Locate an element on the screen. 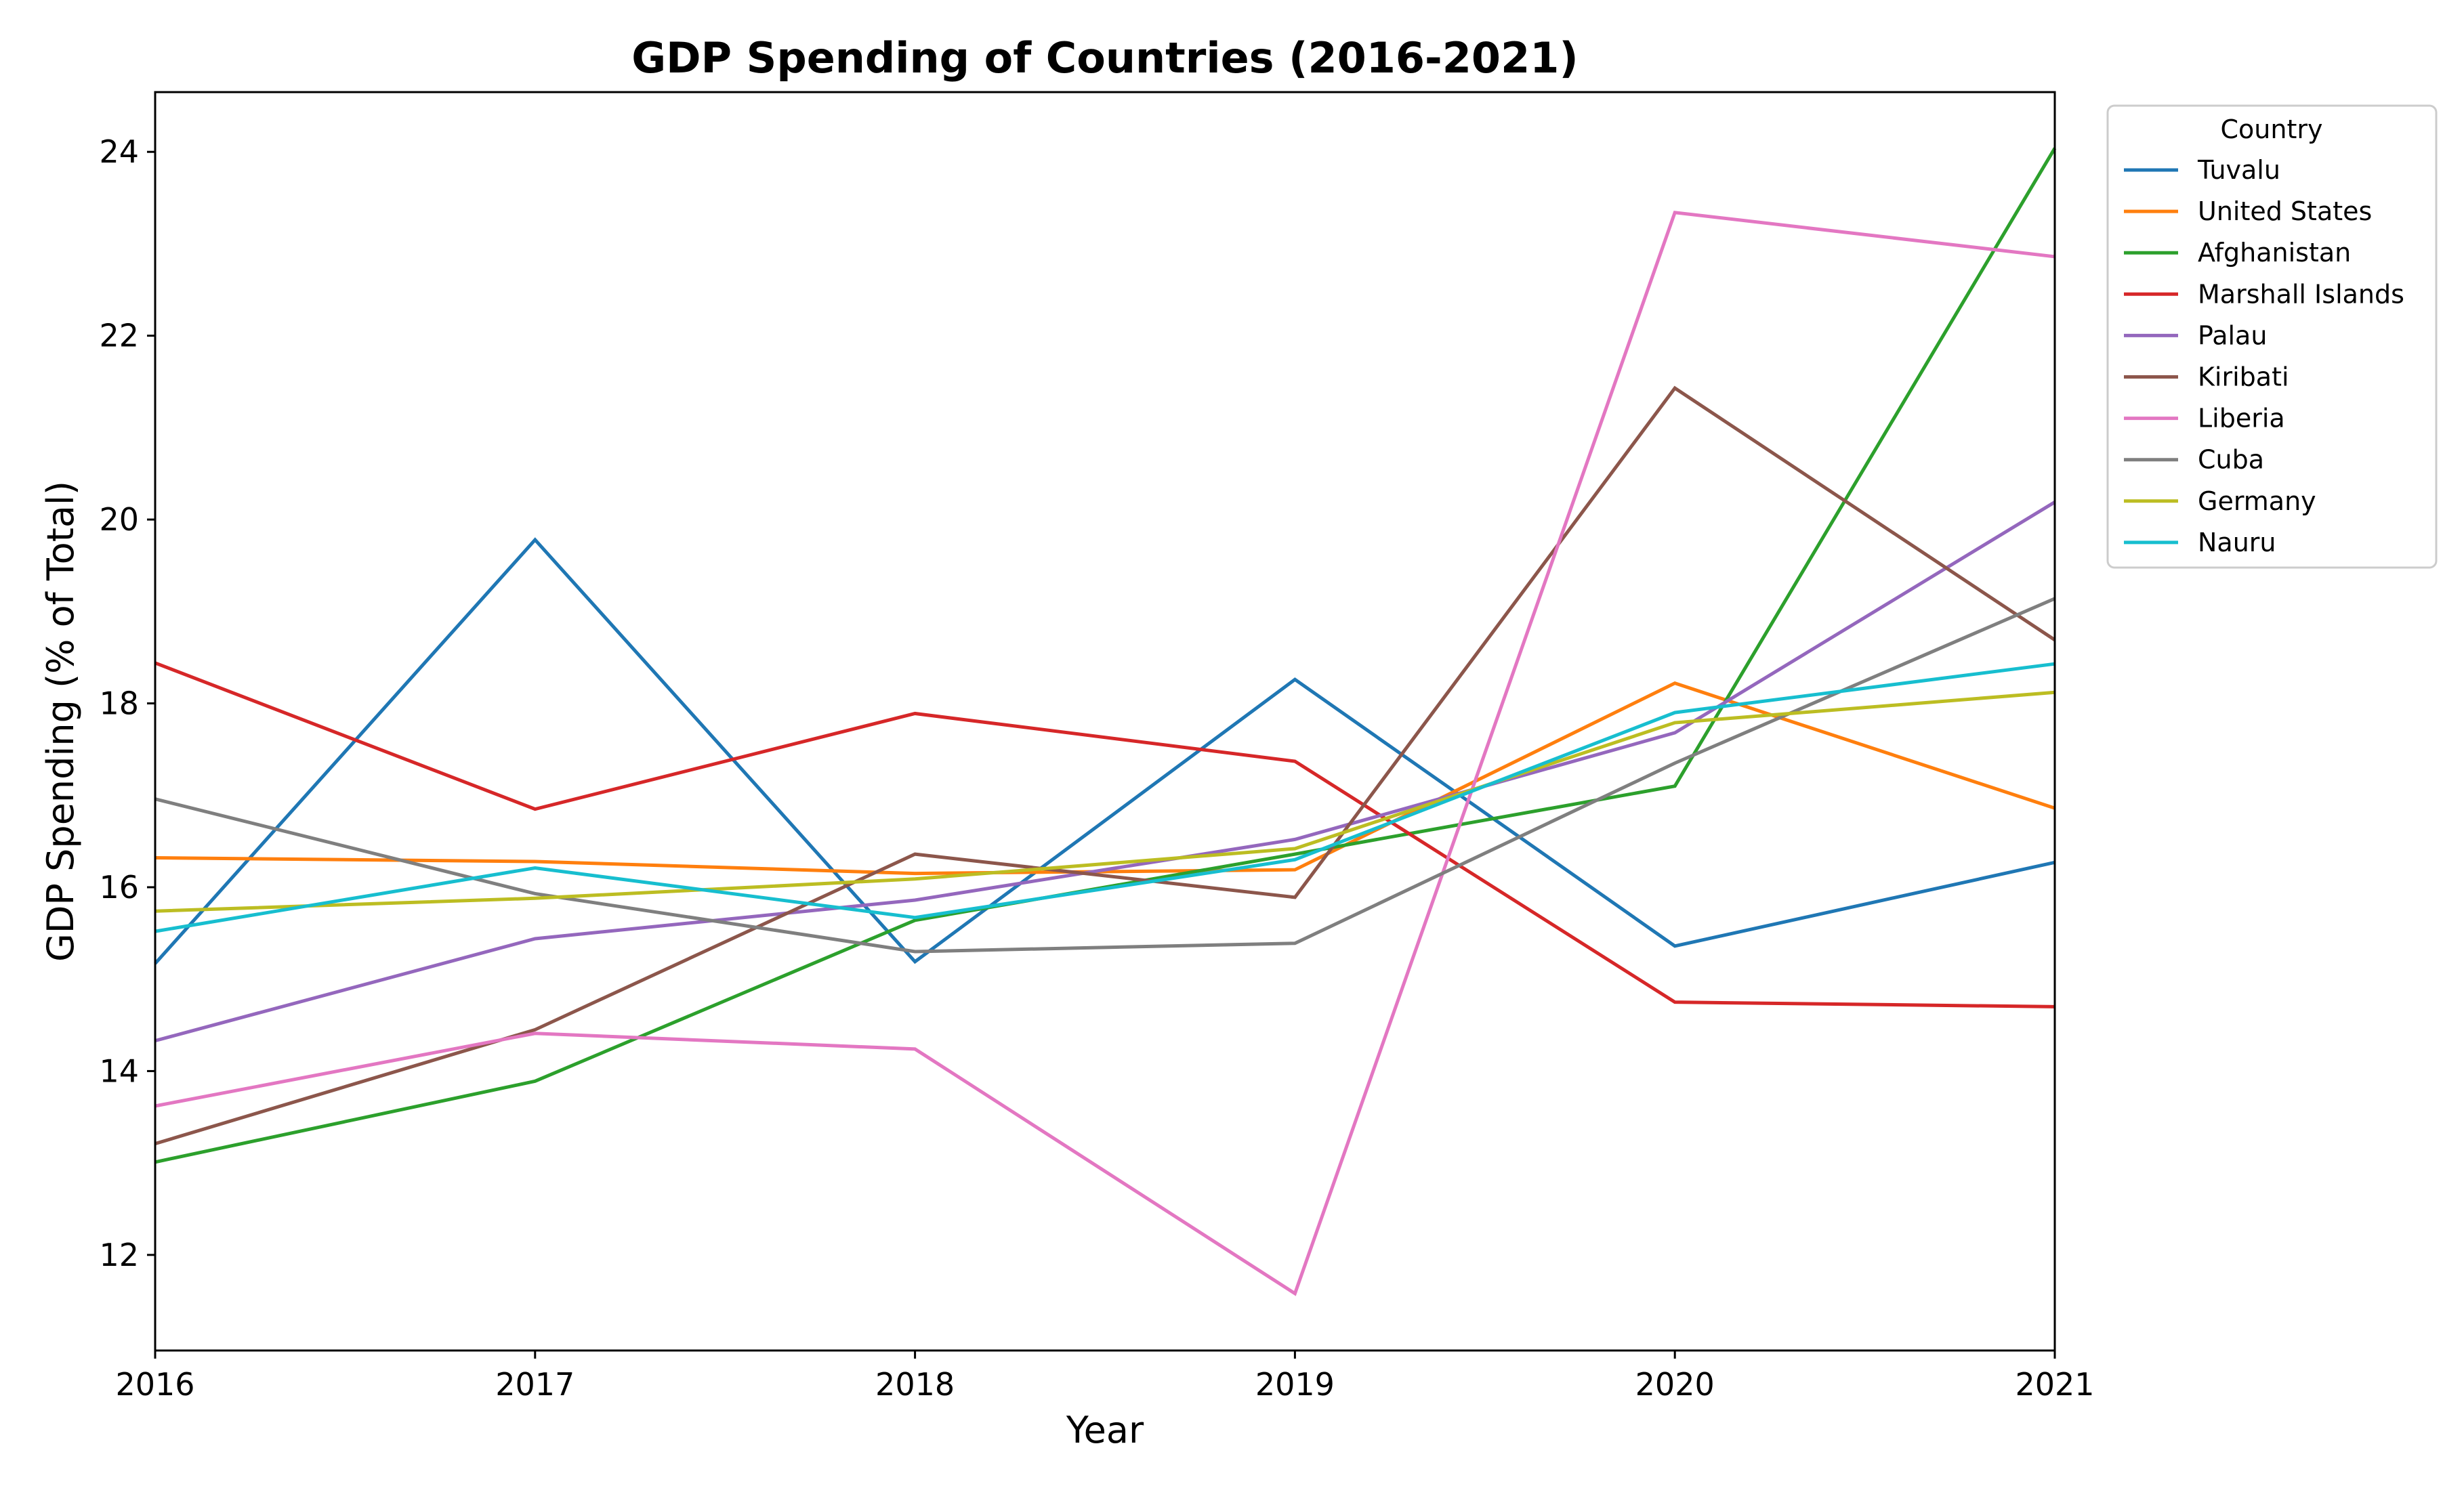 The width and height of the screenshot is (2464, 1488). legend-box is located at coordinates (2272, 336).